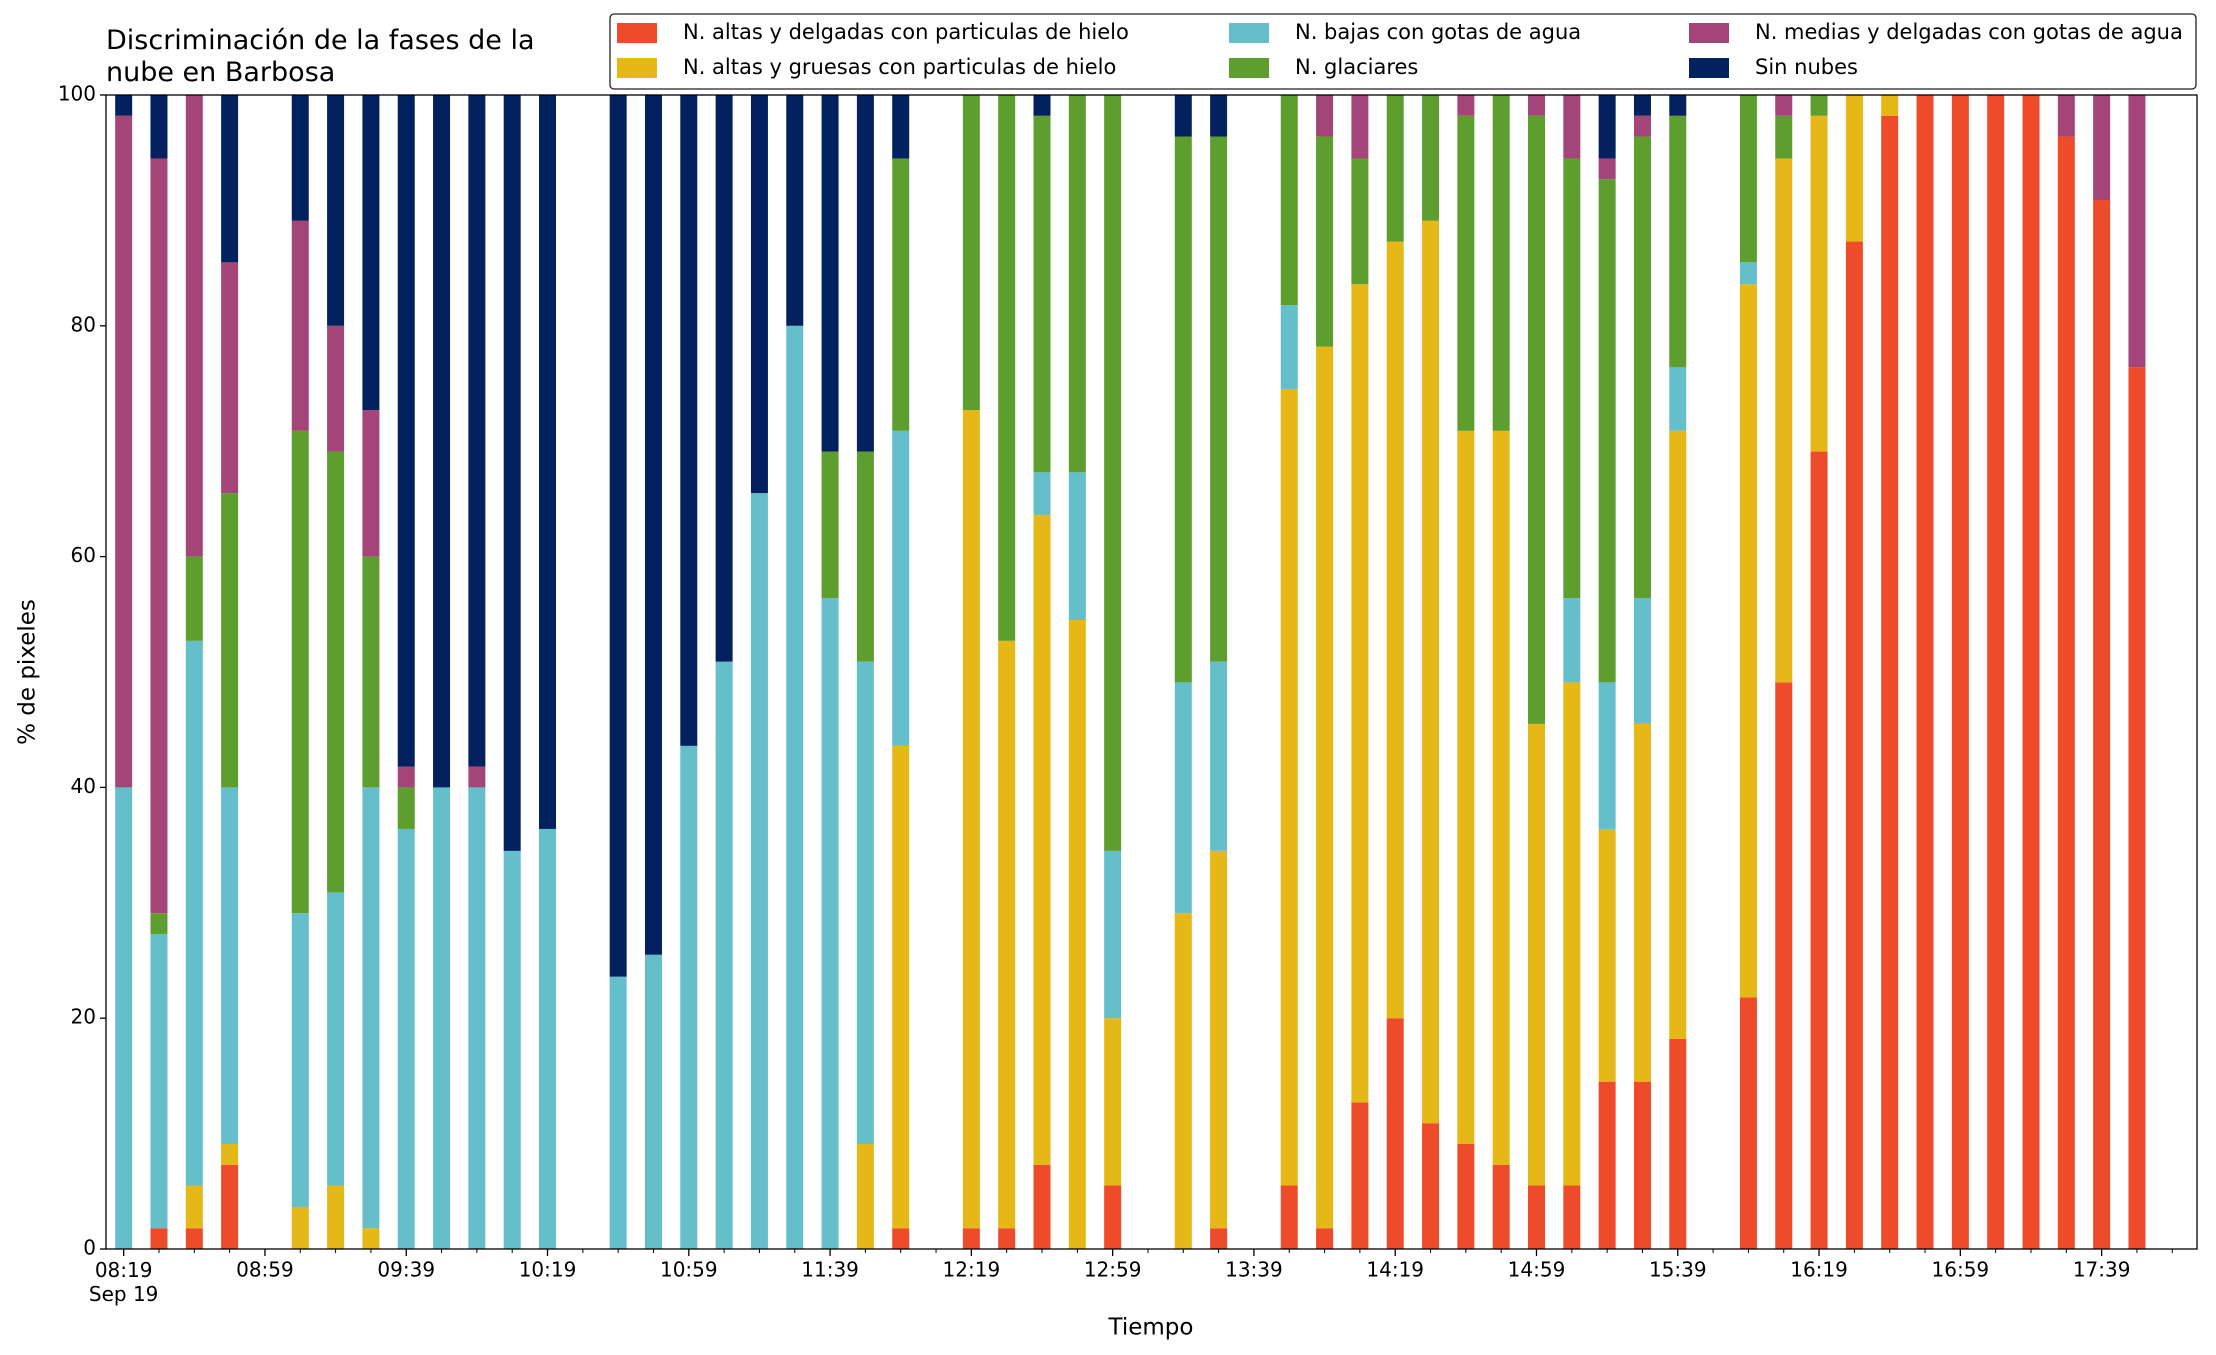 The height and width of the screenshot is (1355, 2216). What do you see at coordinates (83, 324) in the screenshot?
I see `y-tick-label: 80` at bounding box center [83, 324].